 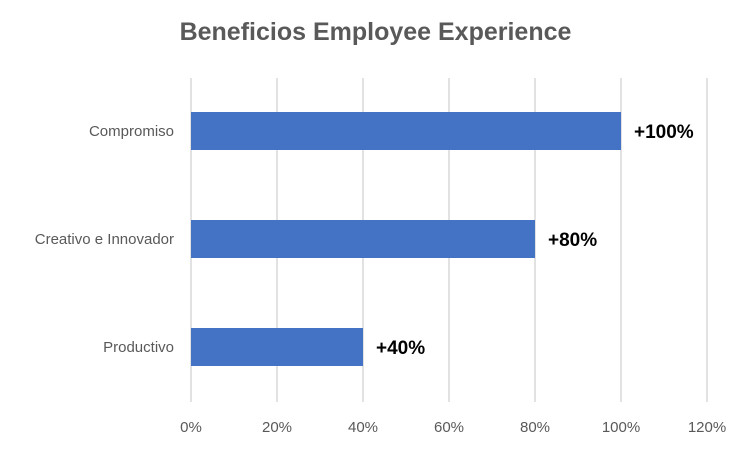 I want to click on bar-data-label: +100%, so click(x=664, y=132).